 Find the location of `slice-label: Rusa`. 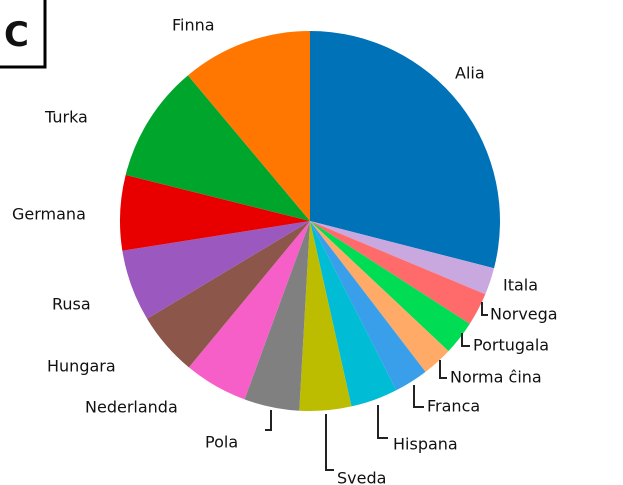

slice-label: Rusa is located at coordinates (71, 304).